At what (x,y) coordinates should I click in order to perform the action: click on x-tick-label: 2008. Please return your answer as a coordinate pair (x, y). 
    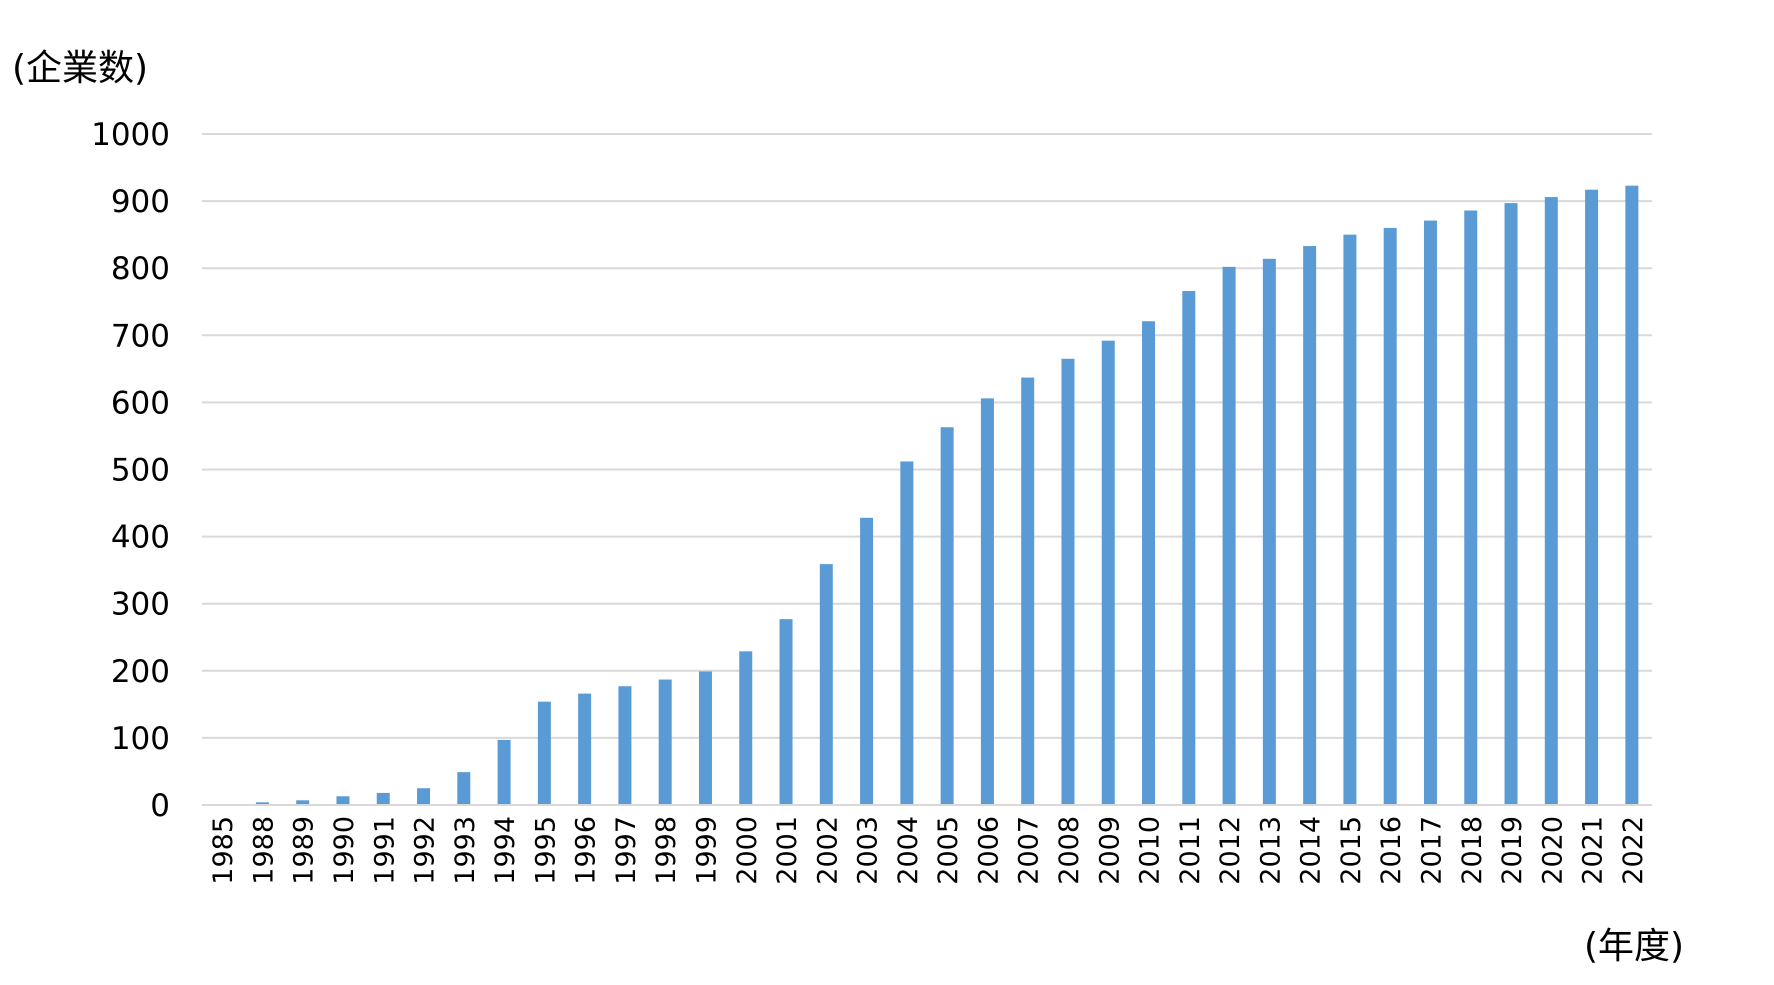
    Looking at the image, I should click on (1069, 850).